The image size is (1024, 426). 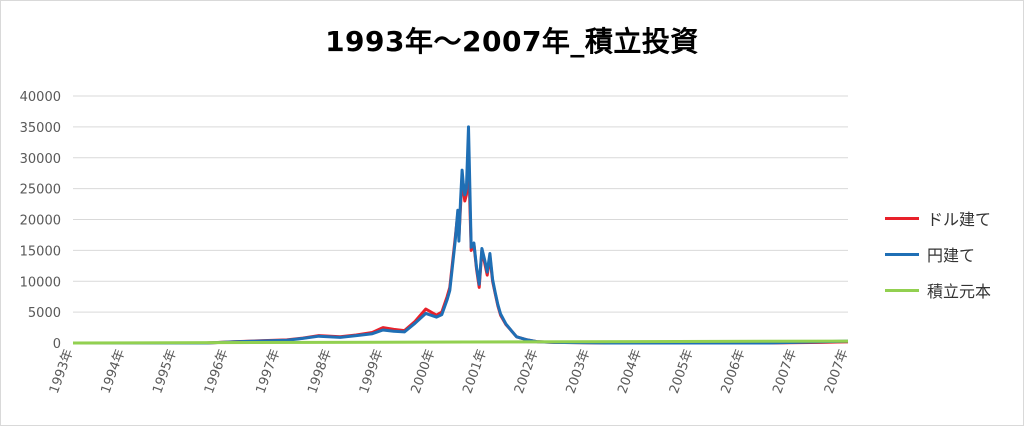 I want to click on x-tick-label-14: 2007年, so click(x=785, y=371).